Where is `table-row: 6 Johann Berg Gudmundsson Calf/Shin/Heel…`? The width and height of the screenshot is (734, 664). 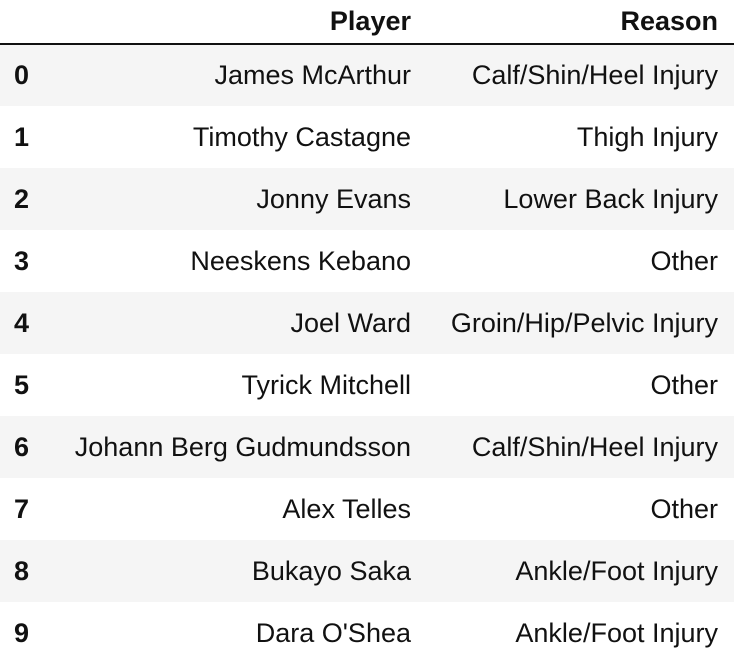
table-row: 6 Johann Berg Gudmundsson Calf/Shin/Heel… is located at coordinates (367, 447).